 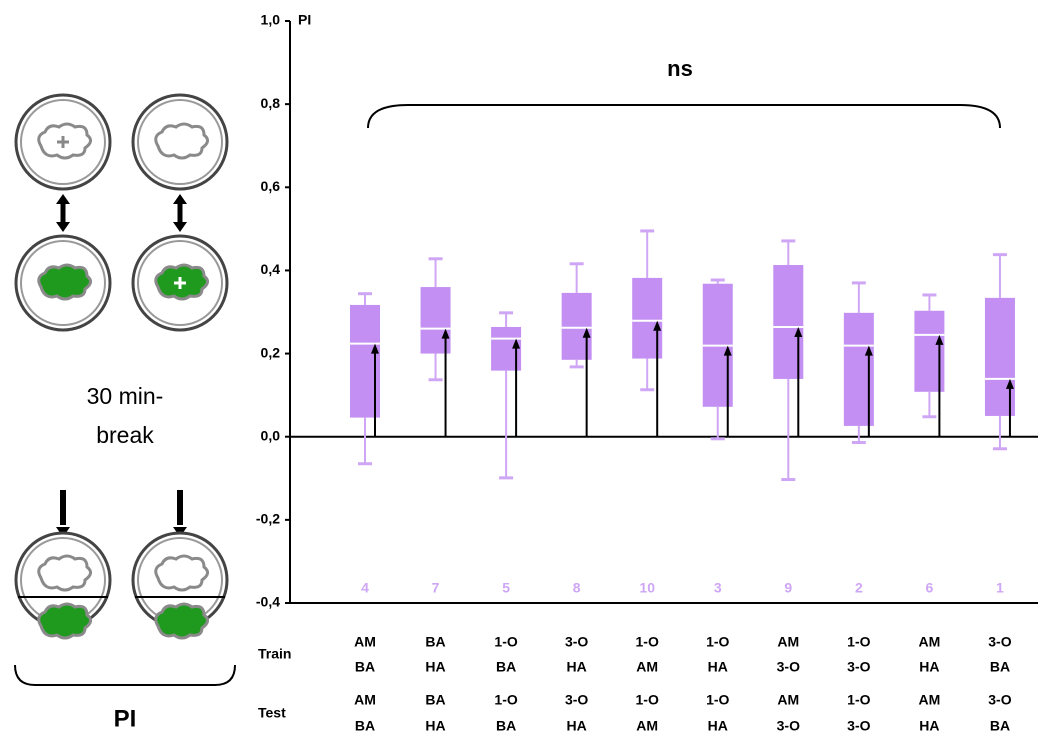 What do you see at coordinates (268, 602) in the screenshot?
I see `y-tick-label: -0,4` at bounding box center [268, 602].